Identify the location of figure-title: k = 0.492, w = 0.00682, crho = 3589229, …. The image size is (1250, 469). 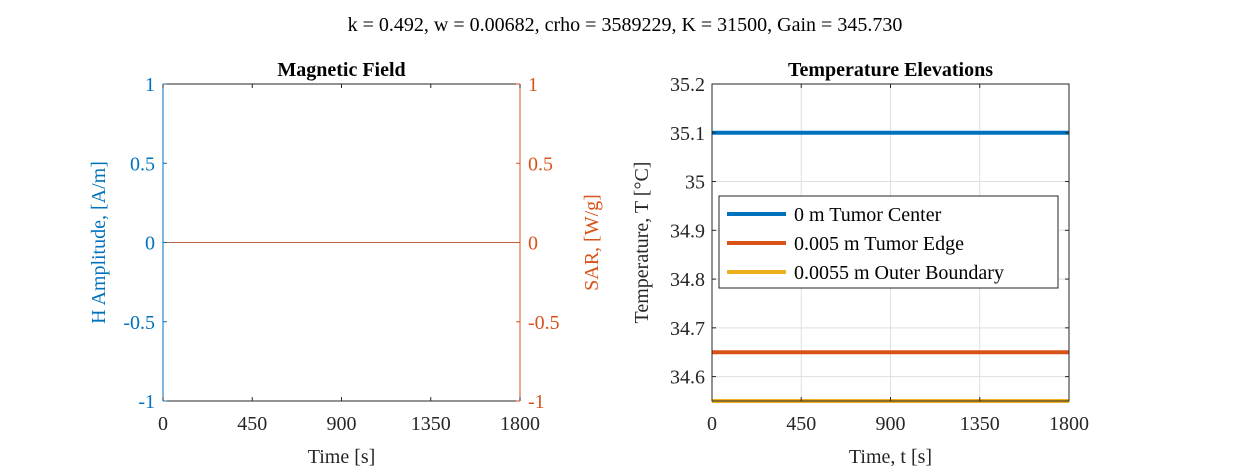
(625, 25).